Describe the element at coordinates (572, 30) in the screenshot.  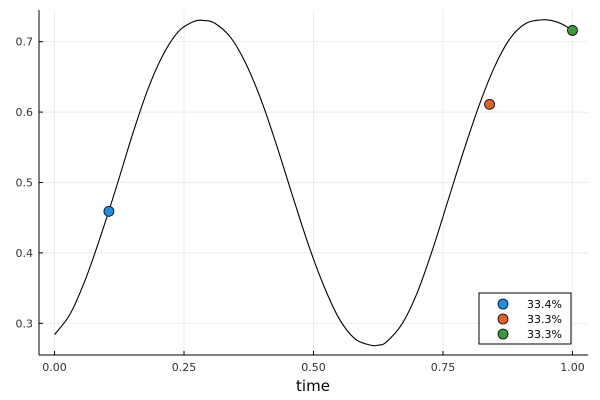
I see `series-3-point` at that location.